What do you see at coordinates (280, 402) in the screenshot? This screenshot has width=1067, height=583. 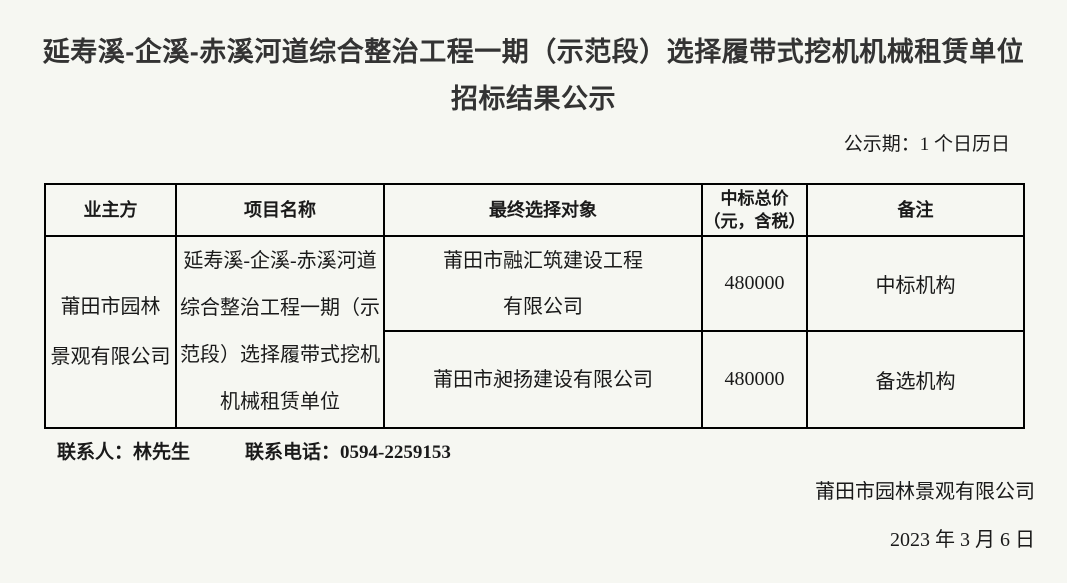 I see `project-name-line-4: 机械租赁单位` at bounding box center [280, 402].